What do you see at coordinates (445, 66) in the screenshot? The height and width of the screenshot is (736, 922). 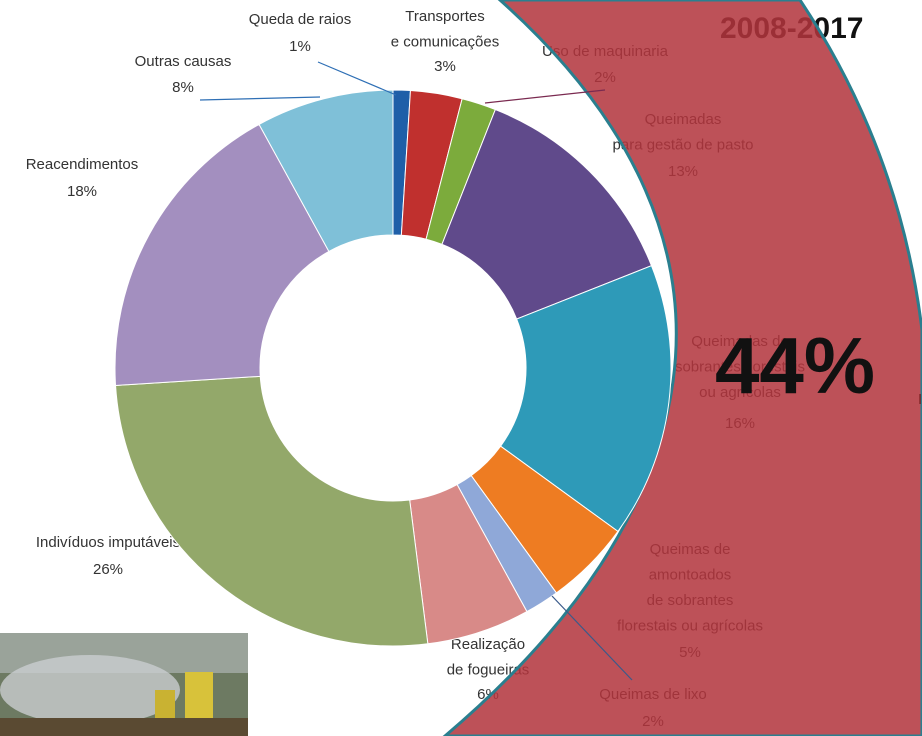 I see `slice-value-label: 3%` at bounding box center [445, 66].